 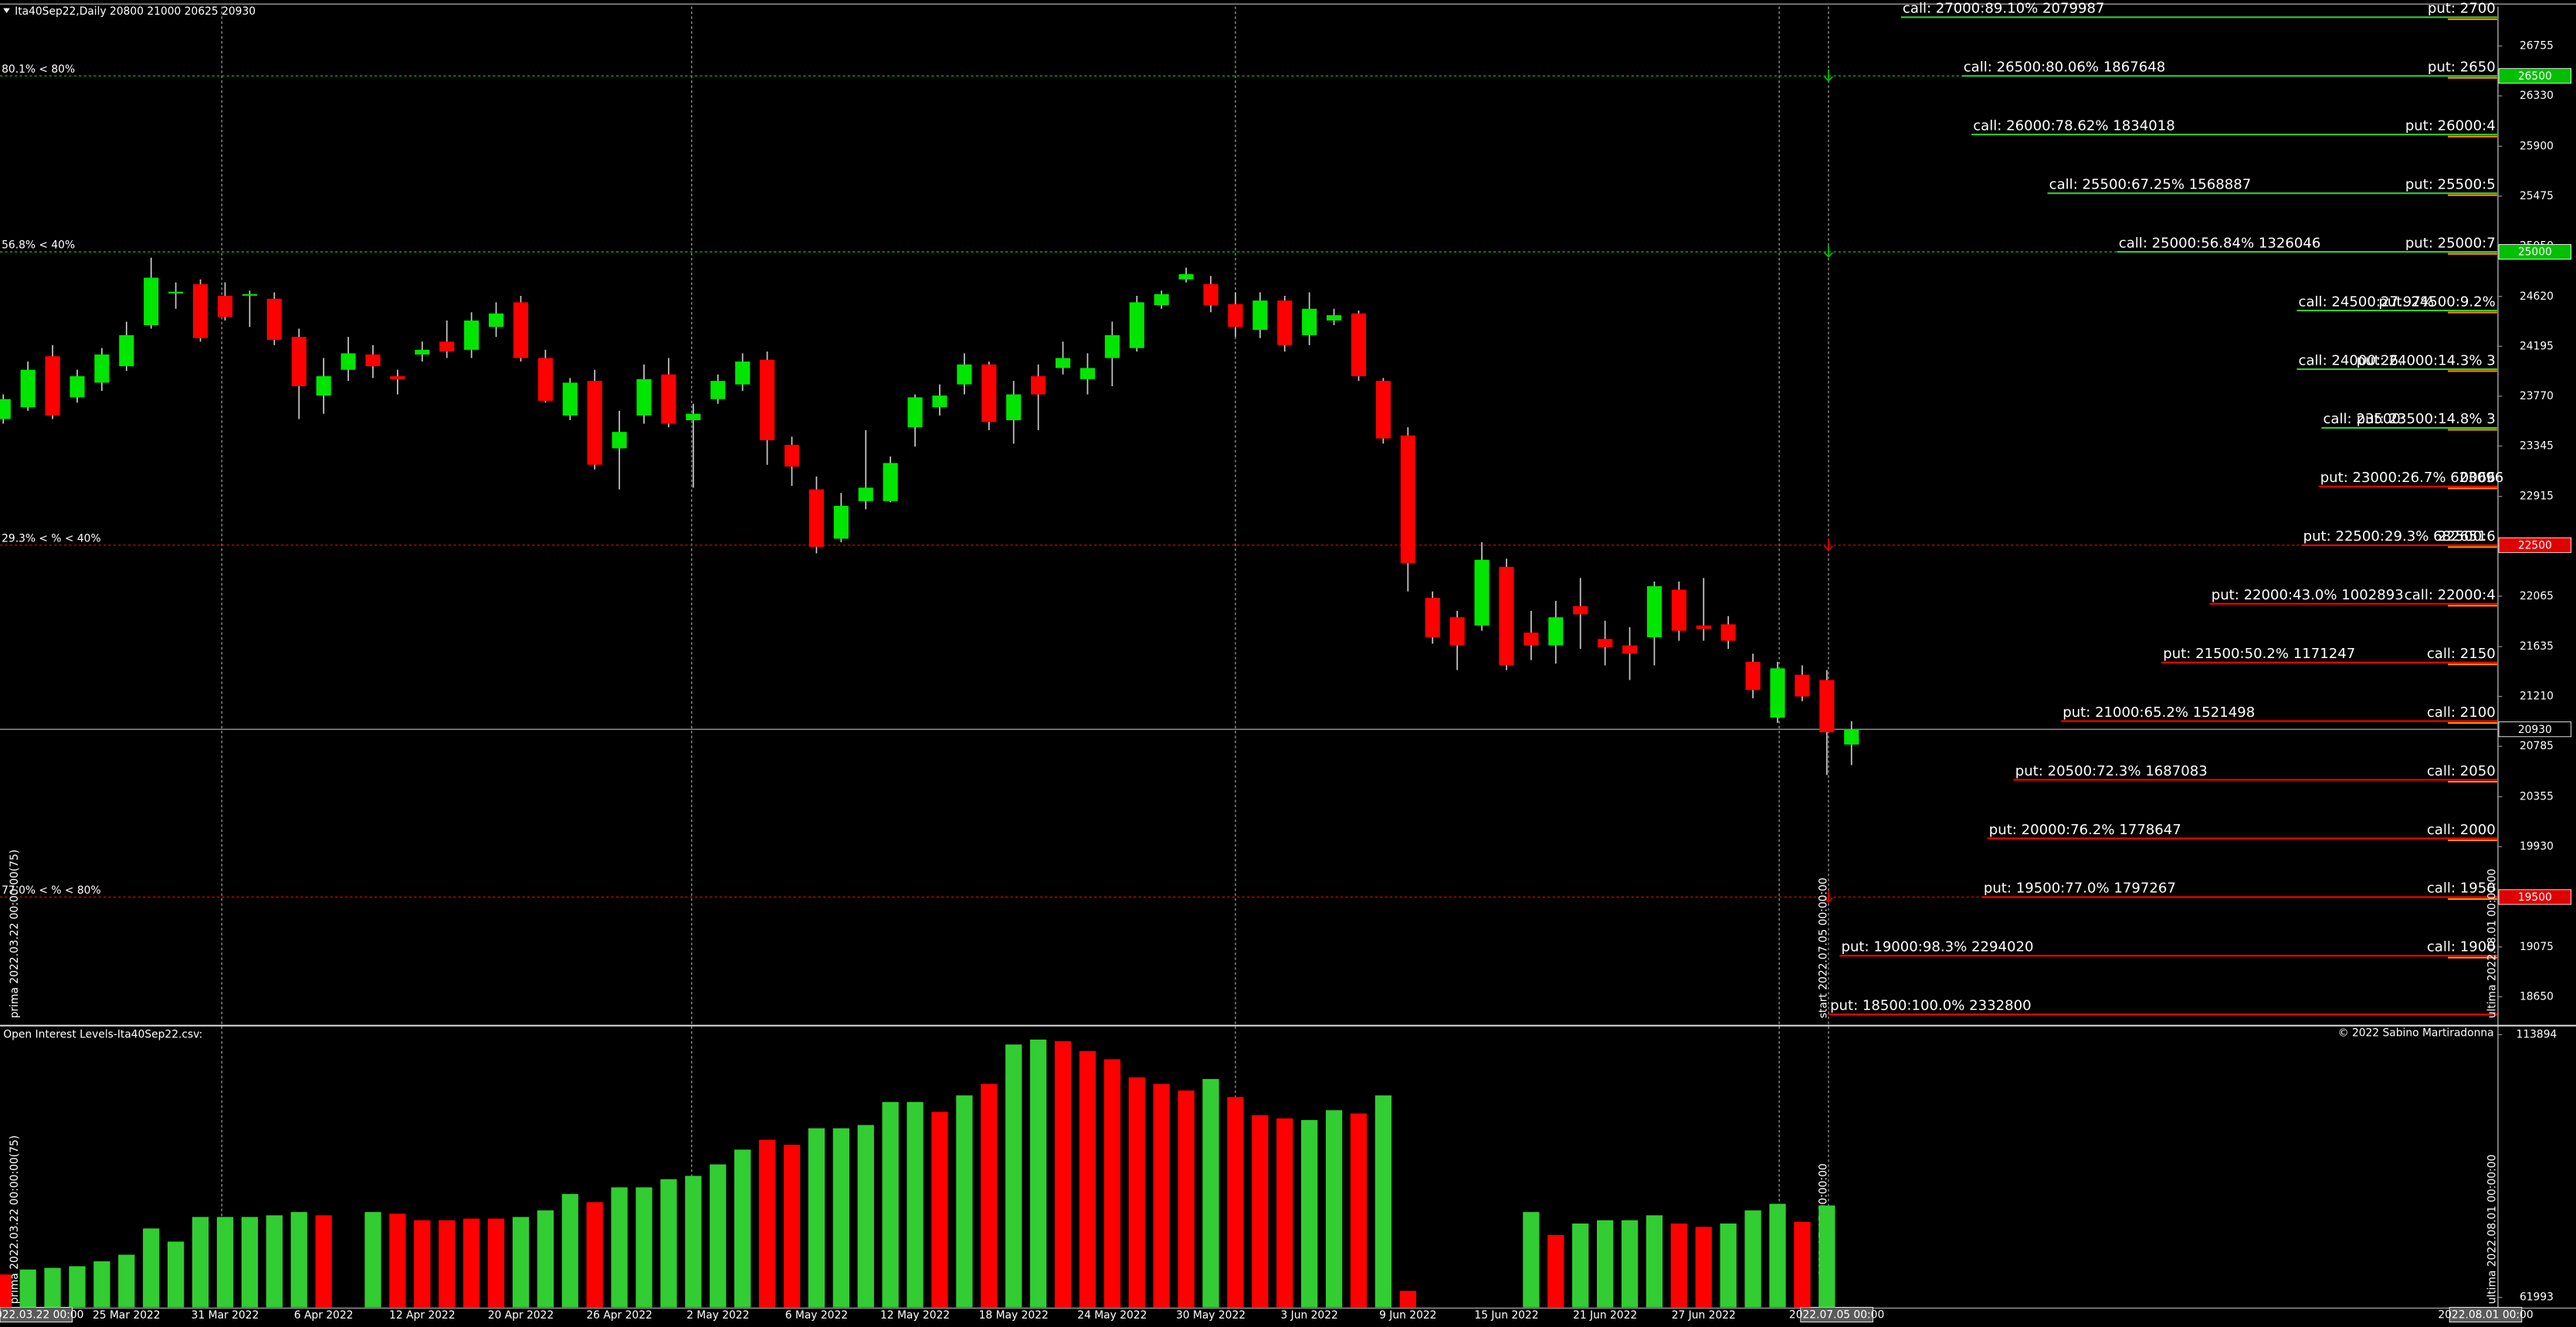 What do you see at coordinates (2450, 185) in the screenshot?
I see `level-other-label: put: 25500:5` at bounding box center [2450, 185].